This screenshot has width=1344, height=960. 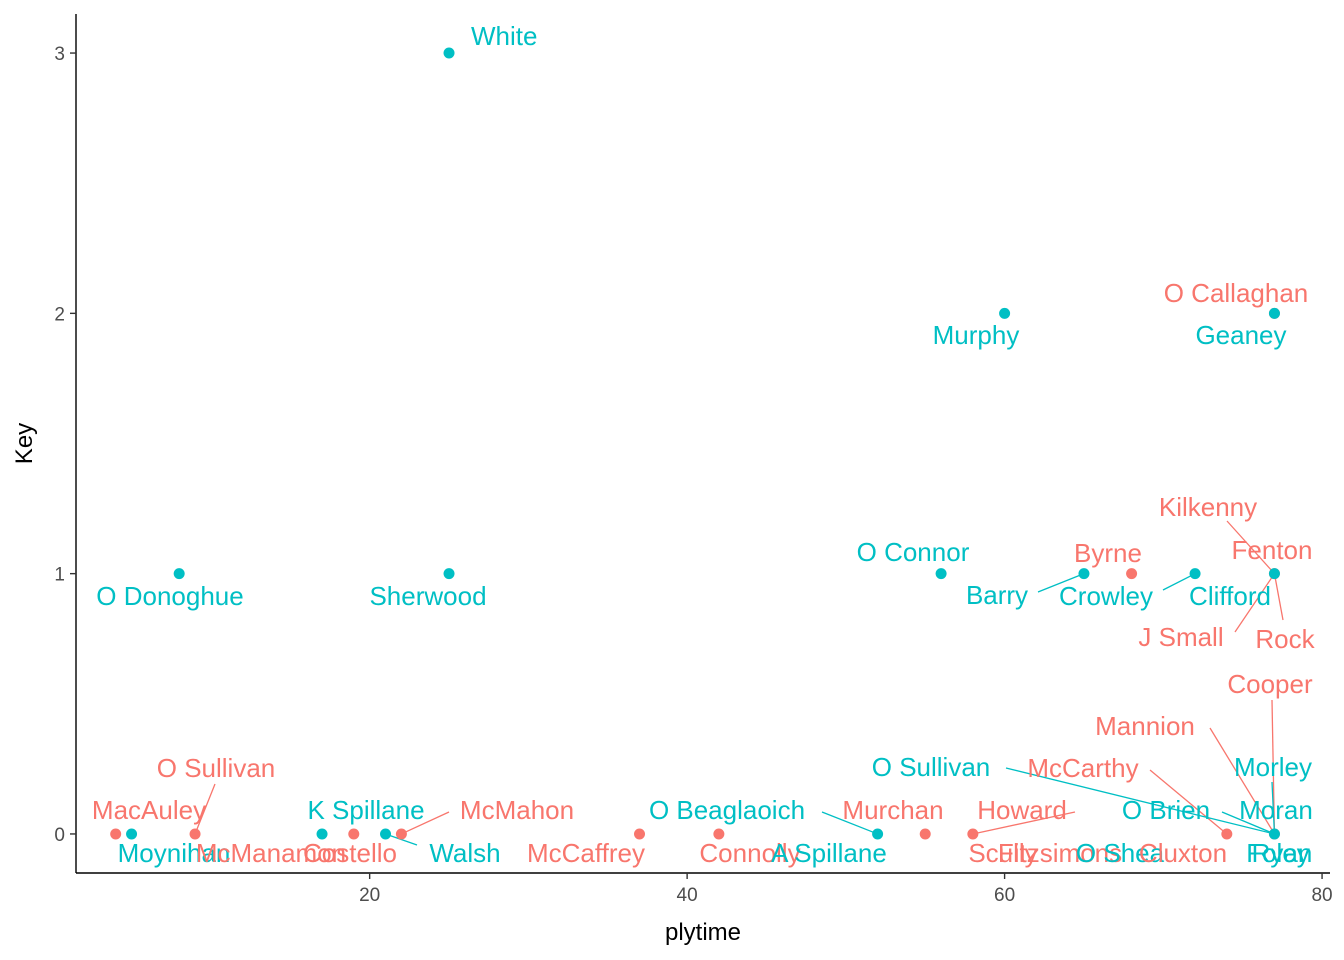 I want to click on y-tick-label: 1, so click(x=59, y=575).